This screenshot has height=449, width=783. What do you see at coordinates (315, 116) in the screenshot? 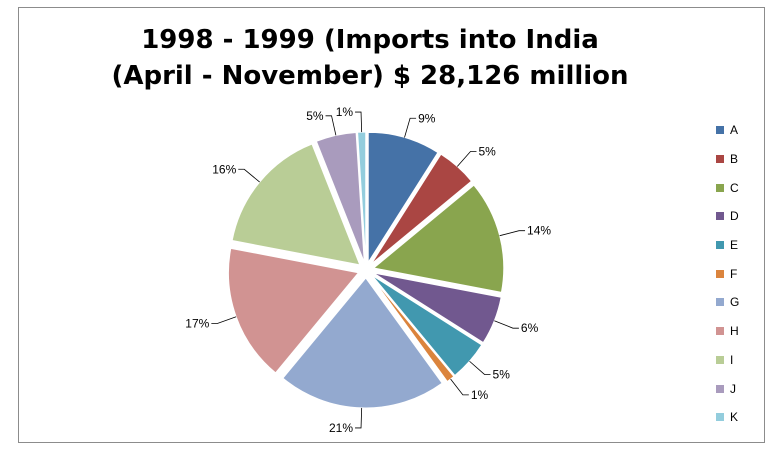
I see `data-label-j: 5%` at bounding box center [315, 116].